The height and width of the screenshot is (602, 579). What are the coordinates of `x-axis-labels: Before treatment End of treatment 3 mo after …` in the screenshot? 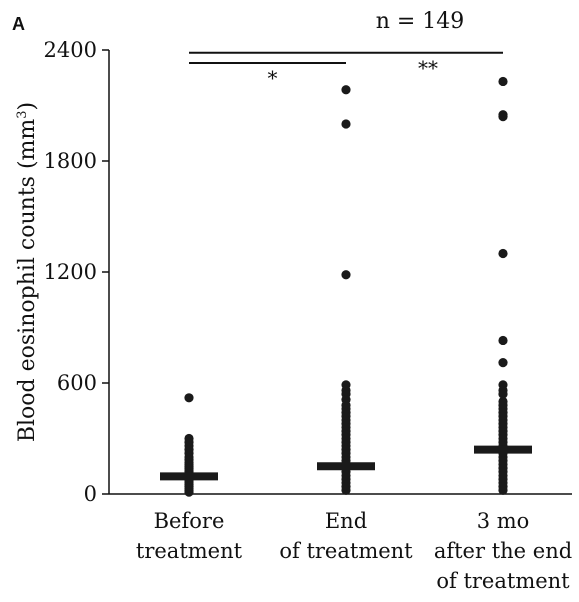 It's located at (354, 551).